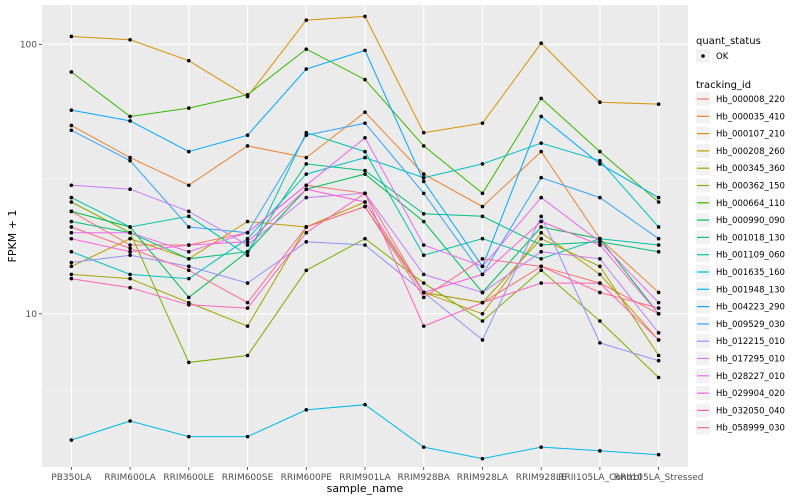 The image size is (800, 500). I want to click on x-tick-label: RRII105LA_Control, so click(599, 478).